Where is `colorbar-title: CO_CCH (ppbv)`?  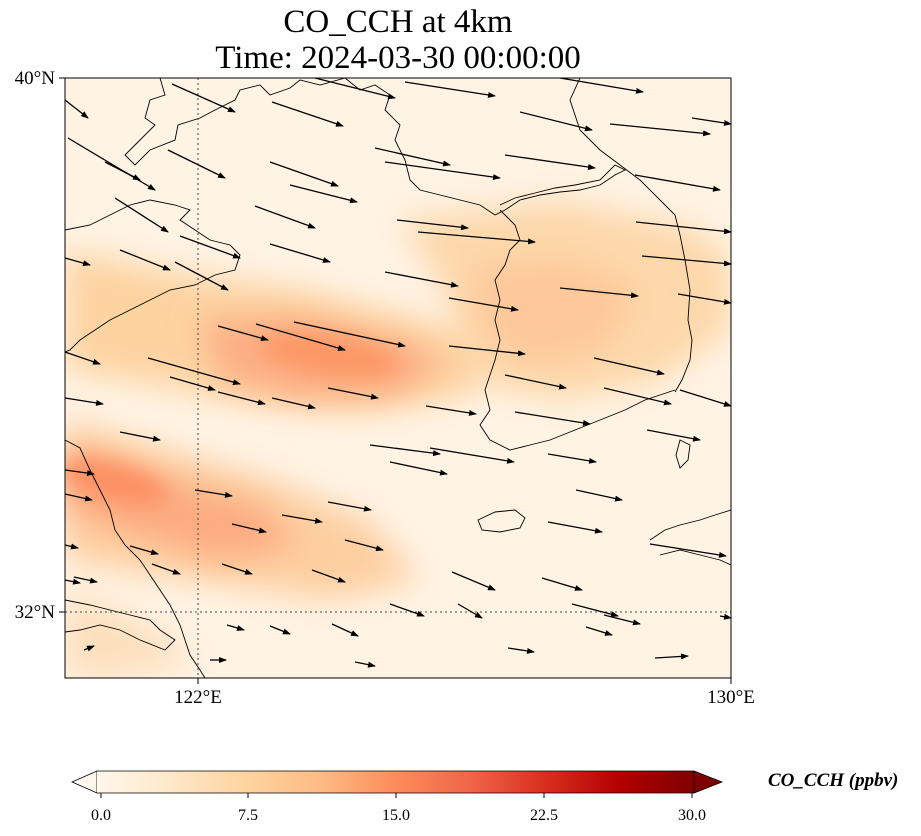
colorbar-title: CO_CCH (ppbv) is located at coordinates (833, 780).